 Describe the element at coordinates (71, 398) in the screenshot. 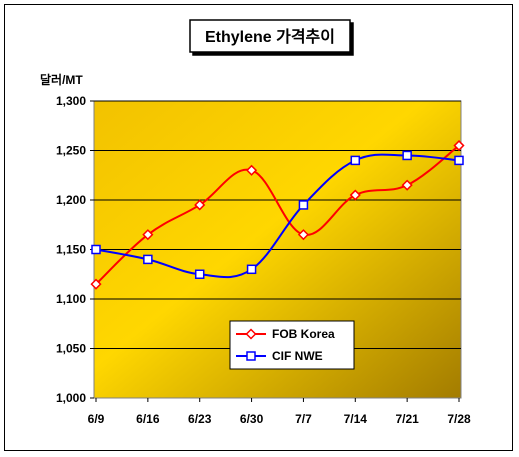

I see `y-tick-label: 1,000` at that location.